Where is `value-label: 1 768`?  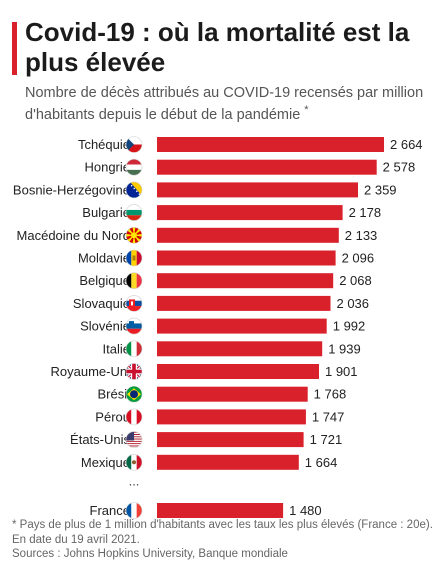 value-label: 1 768 is located at coordinates (330, 394).